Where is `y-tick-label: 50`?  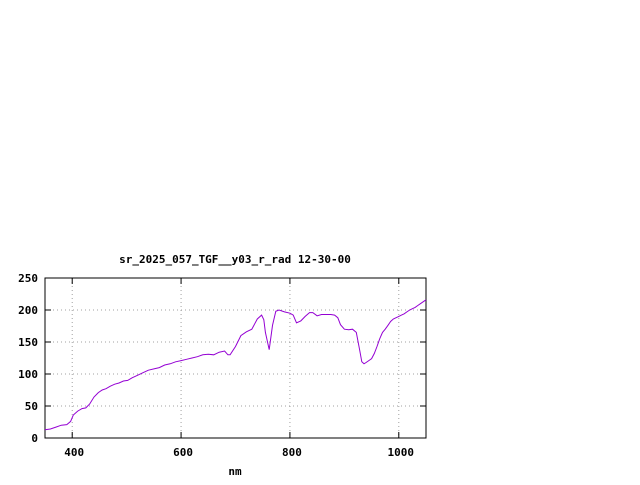 y-tick-label: 50 is located at coordinates (31, 406).